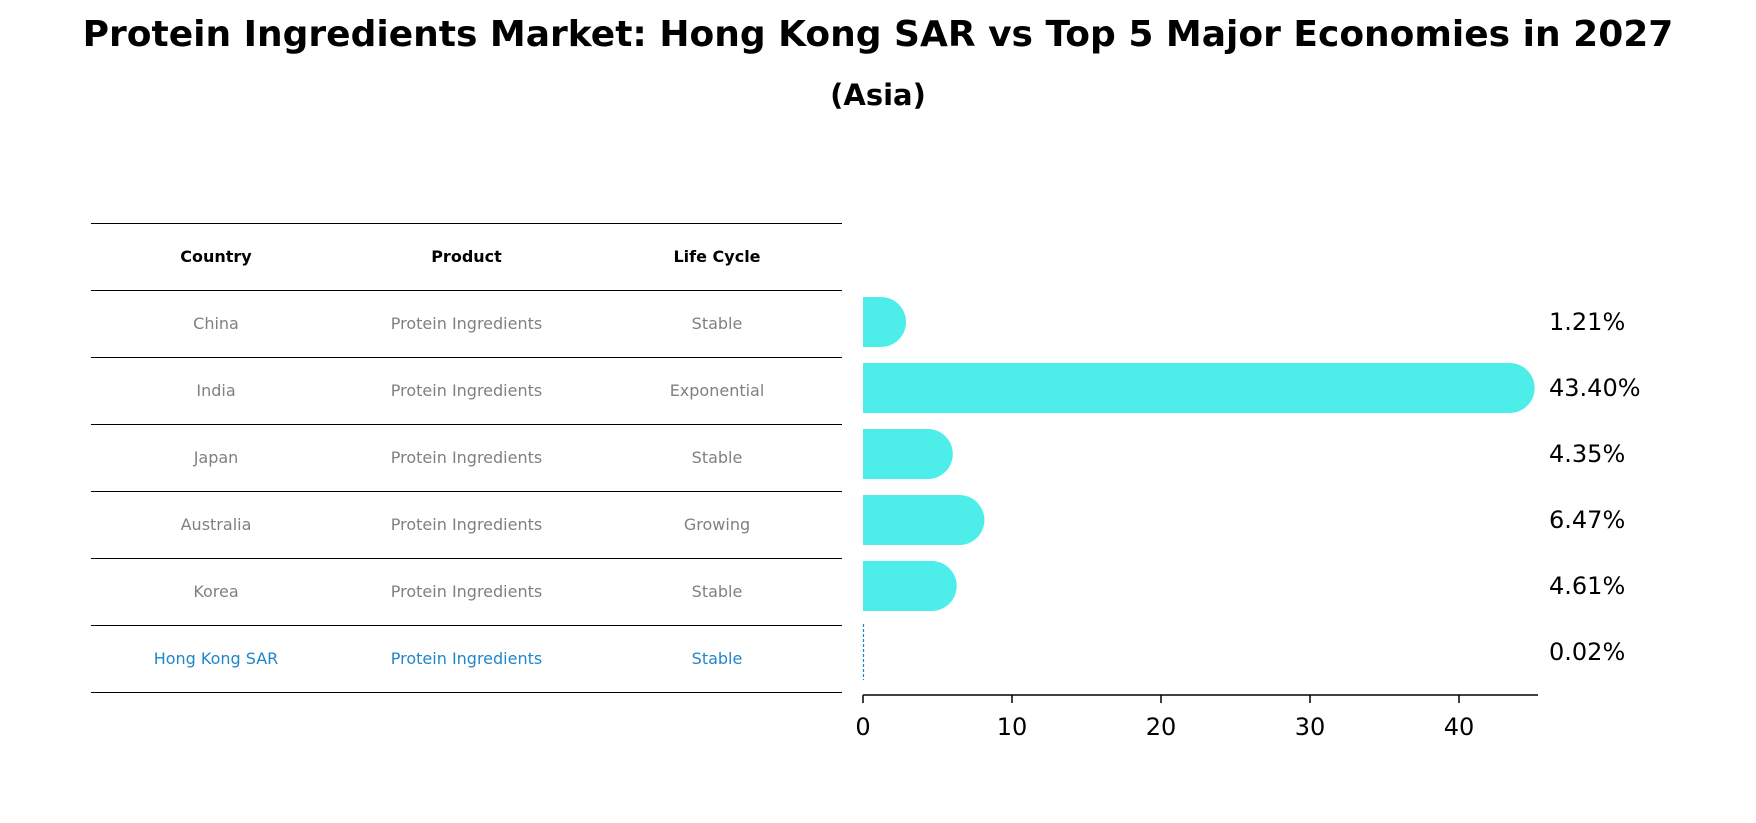 This screenshot has width=1756, height=823. I want to click on table-row: China Protein Ingredients Stable, so click(466, 324).